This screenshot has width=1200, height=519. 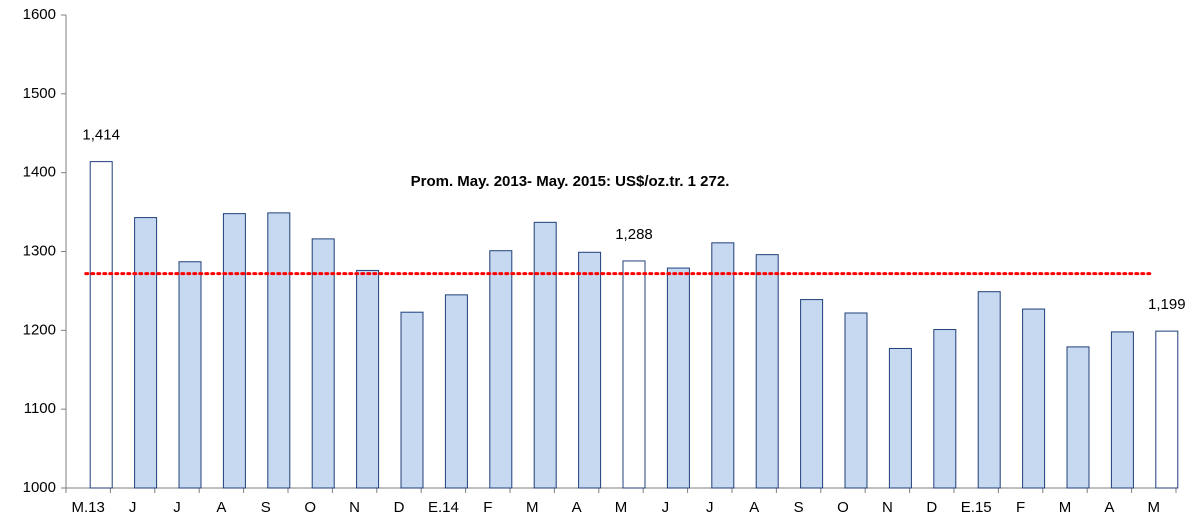 What do you see at coordinates (634, 234) in the screenshot?
I see `value-label: 1,288` at bounding box center [634, 234].